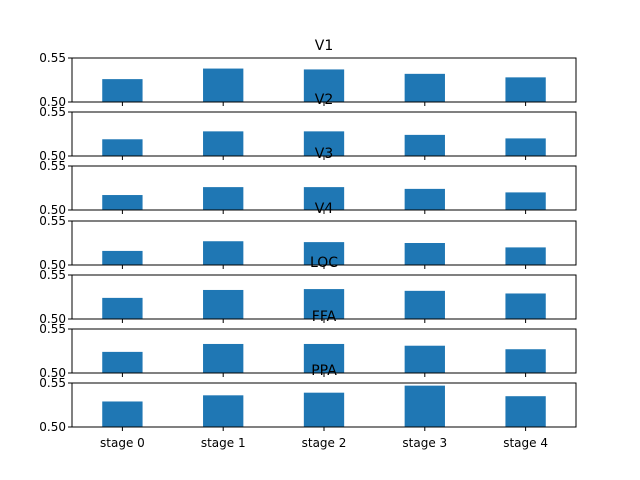  I want to click on panel-title: V3, so click(324, 154).